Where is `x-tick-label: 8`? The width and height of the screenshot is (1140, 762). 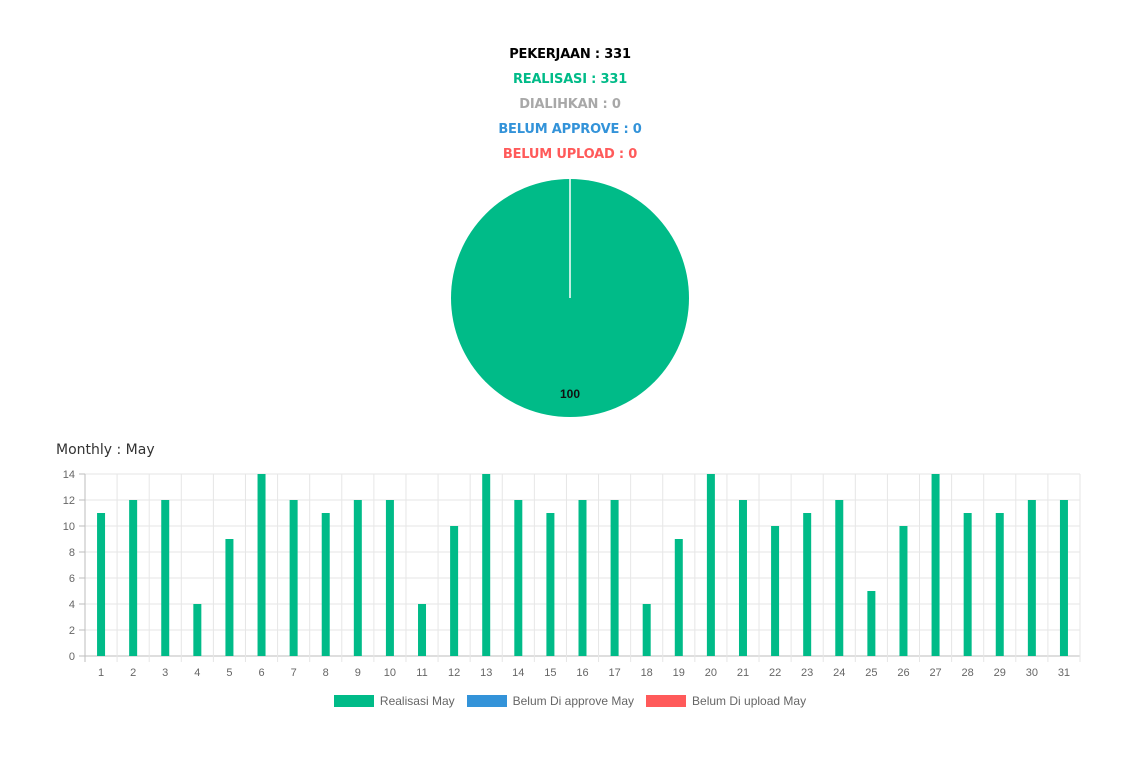 x-tick-label: 8 is located at coordinates (326, 673).